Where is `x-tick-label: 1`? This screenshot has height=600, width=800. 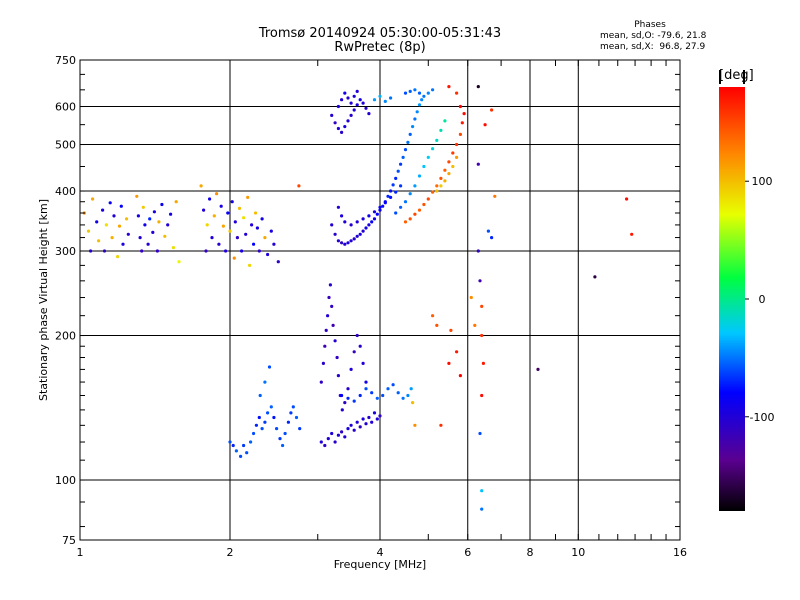
x-tick-label: 1 is located at coordinates (80, 552).